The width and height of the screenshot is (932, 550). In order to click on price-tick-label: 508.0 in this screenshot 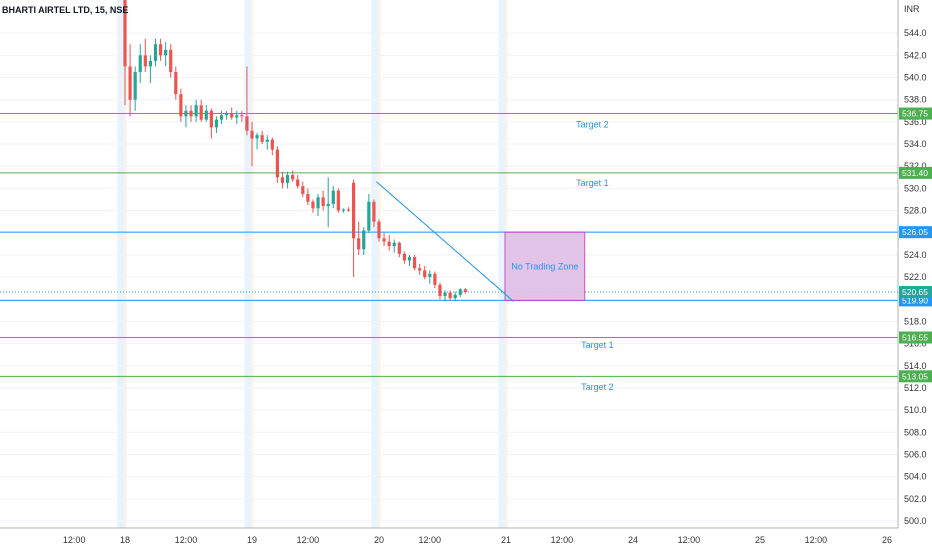, I will do `click(915, 432)`.